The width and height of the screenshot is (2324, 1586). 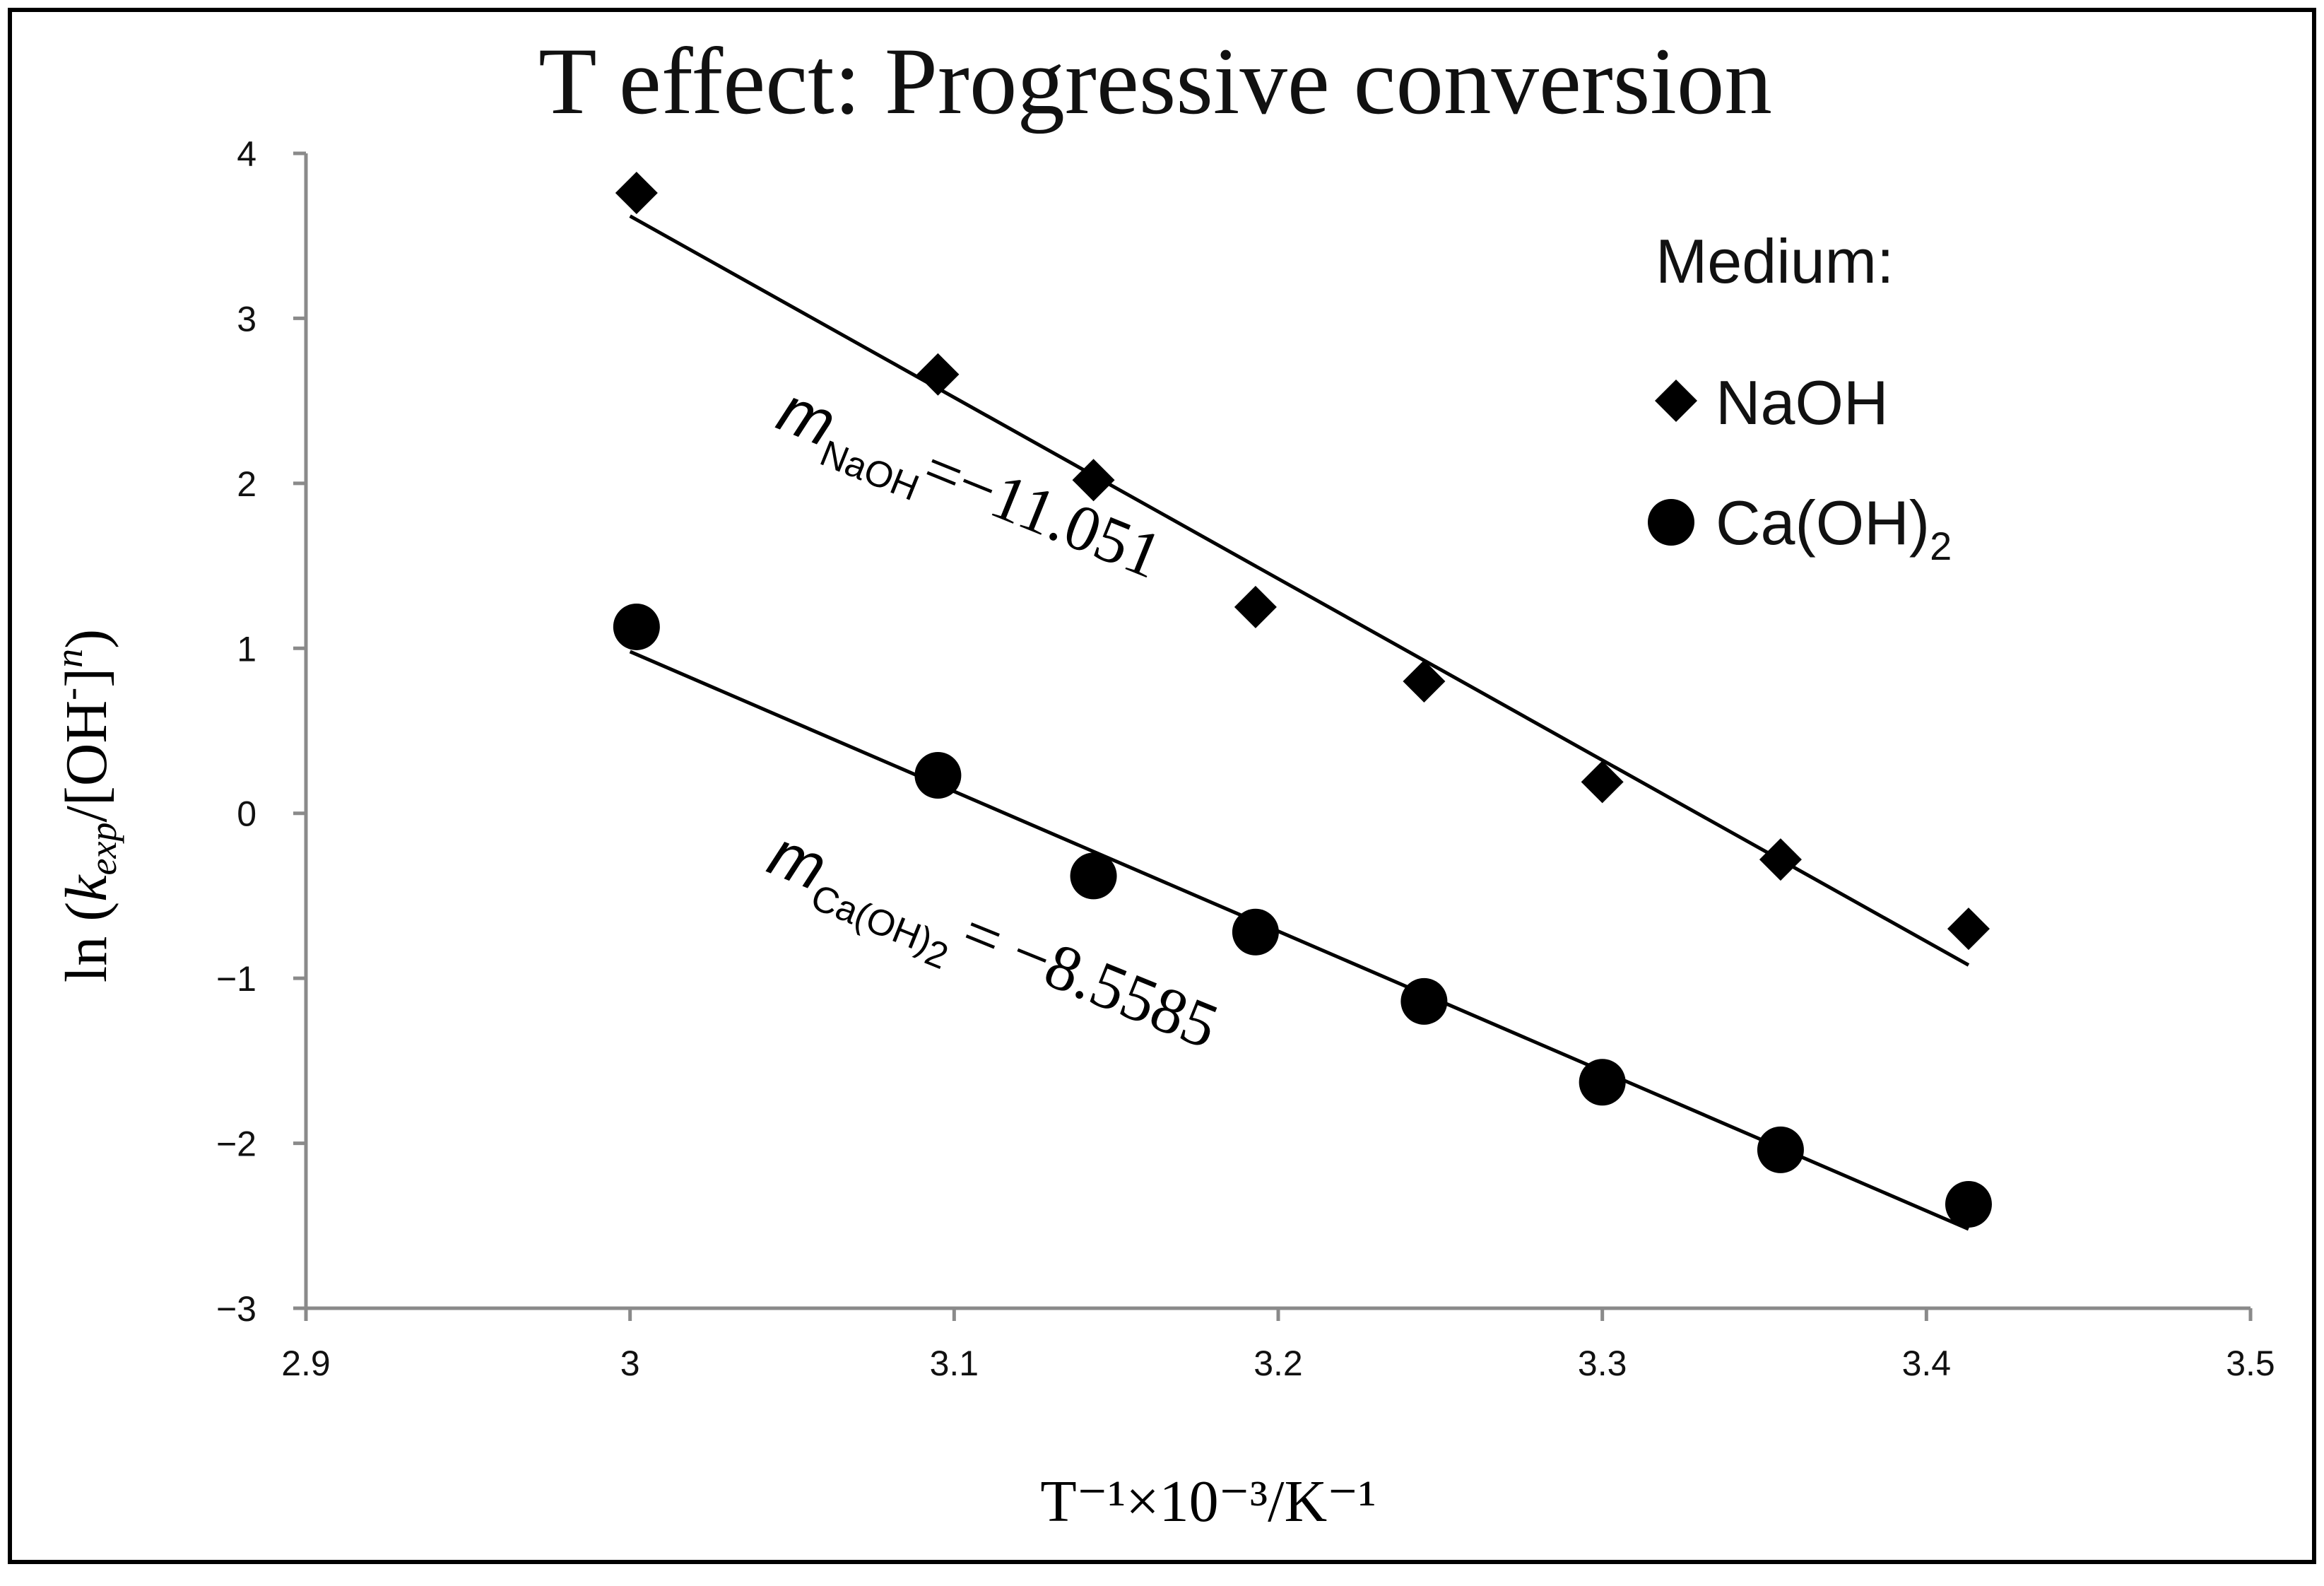 I want to click on y-tick-label: 4, so click(x=246, y=154).